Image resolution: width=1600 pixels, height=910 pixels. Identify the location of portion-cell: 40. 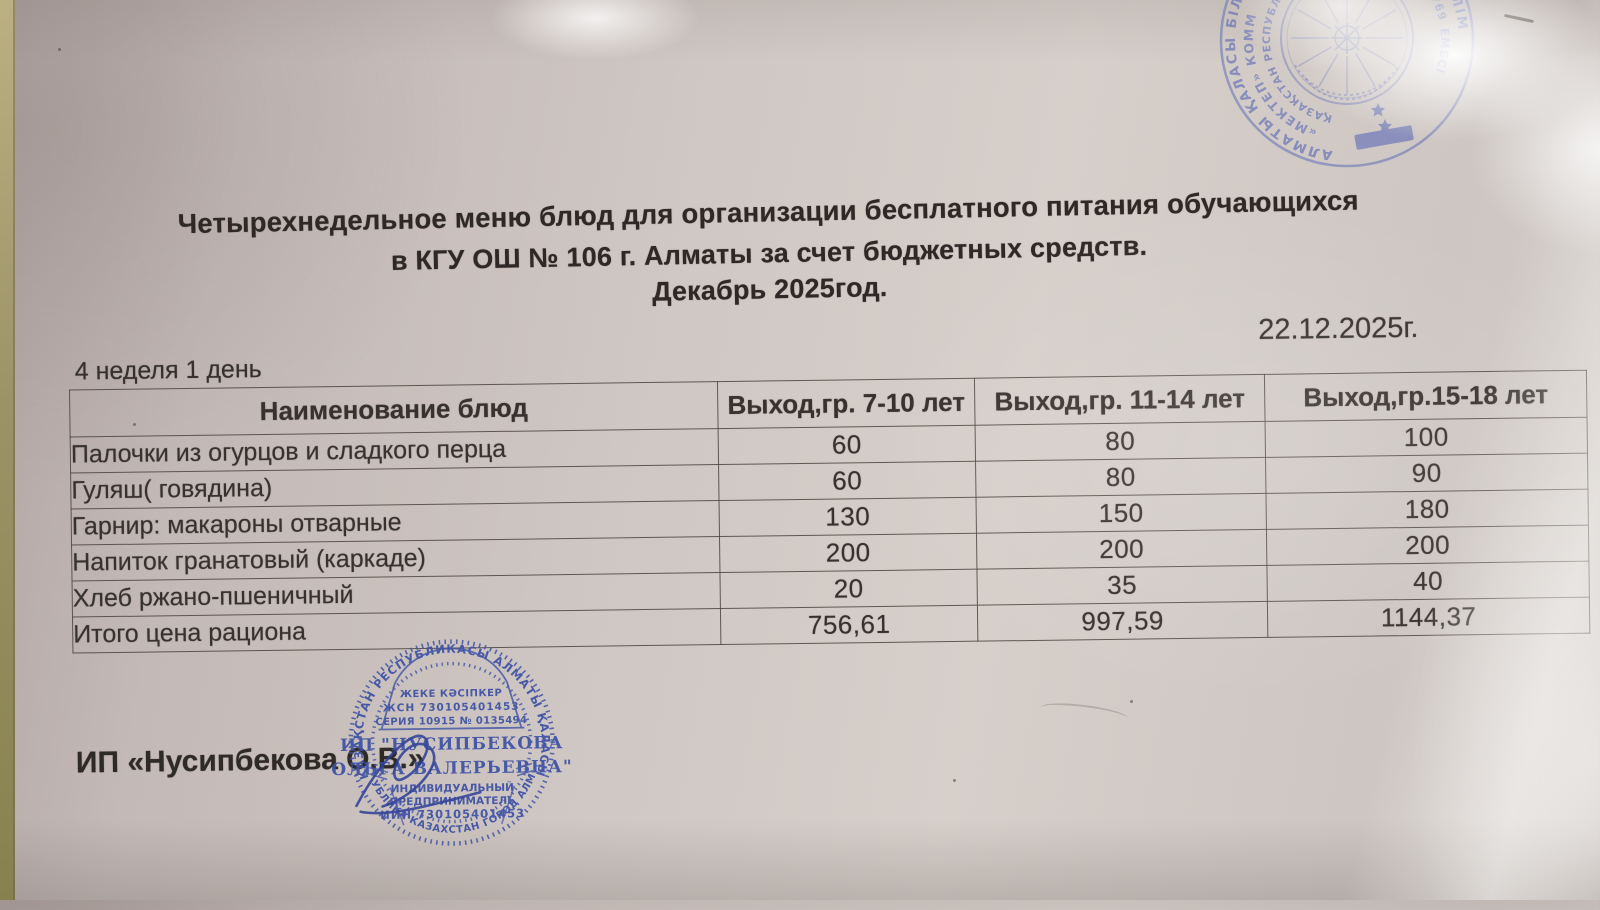
(1428, 581).